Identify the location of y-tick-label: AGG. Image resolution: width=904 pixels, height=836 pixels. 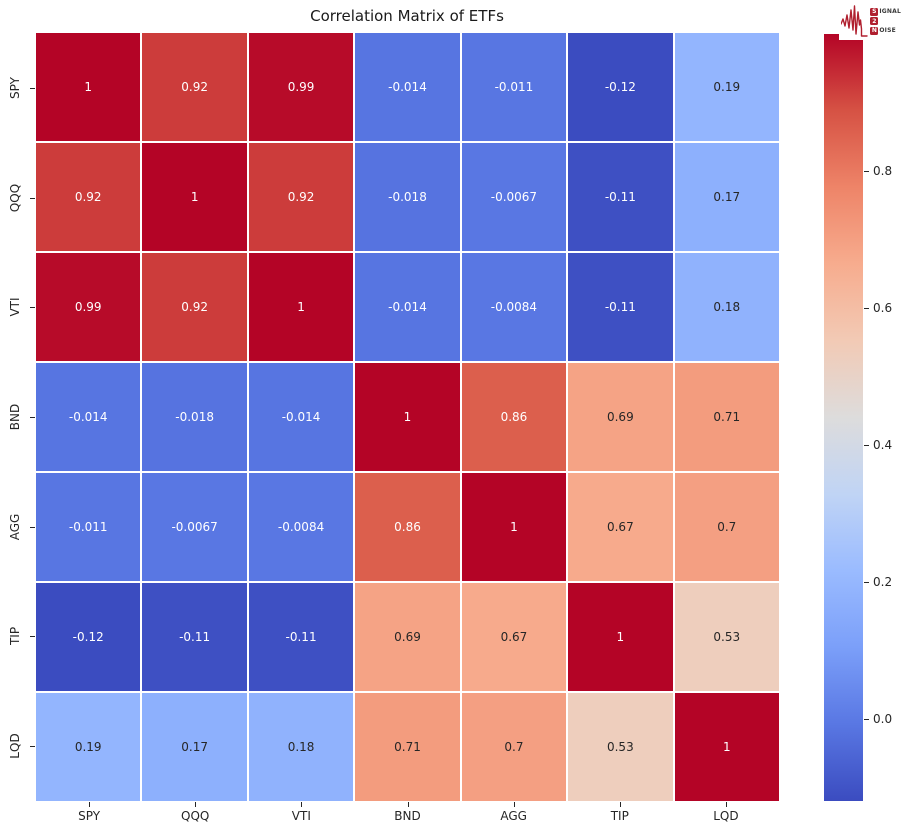
(15, 527).